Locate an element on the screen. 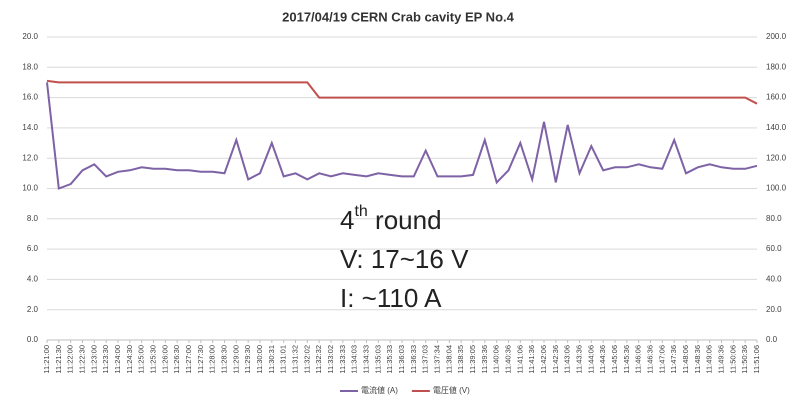 The height and width of the screenshot is (400, 797). x-tick-label: 11:26:00 is located at coordinates (164, 359).